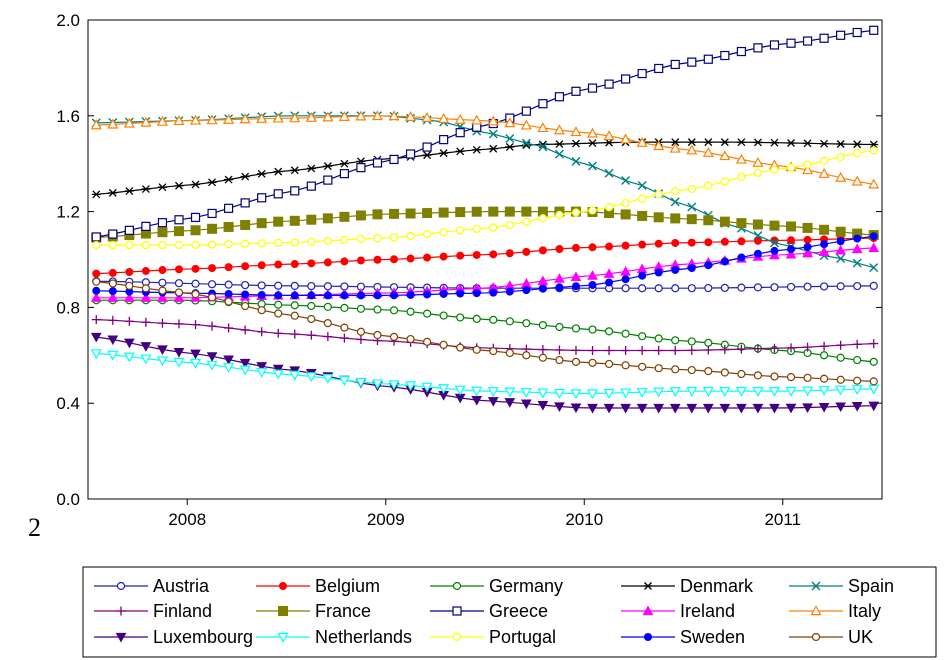  Describe the element at coordinates (489, 611) in the screenshot. I see `legend-item-greece: Greece` at that location.